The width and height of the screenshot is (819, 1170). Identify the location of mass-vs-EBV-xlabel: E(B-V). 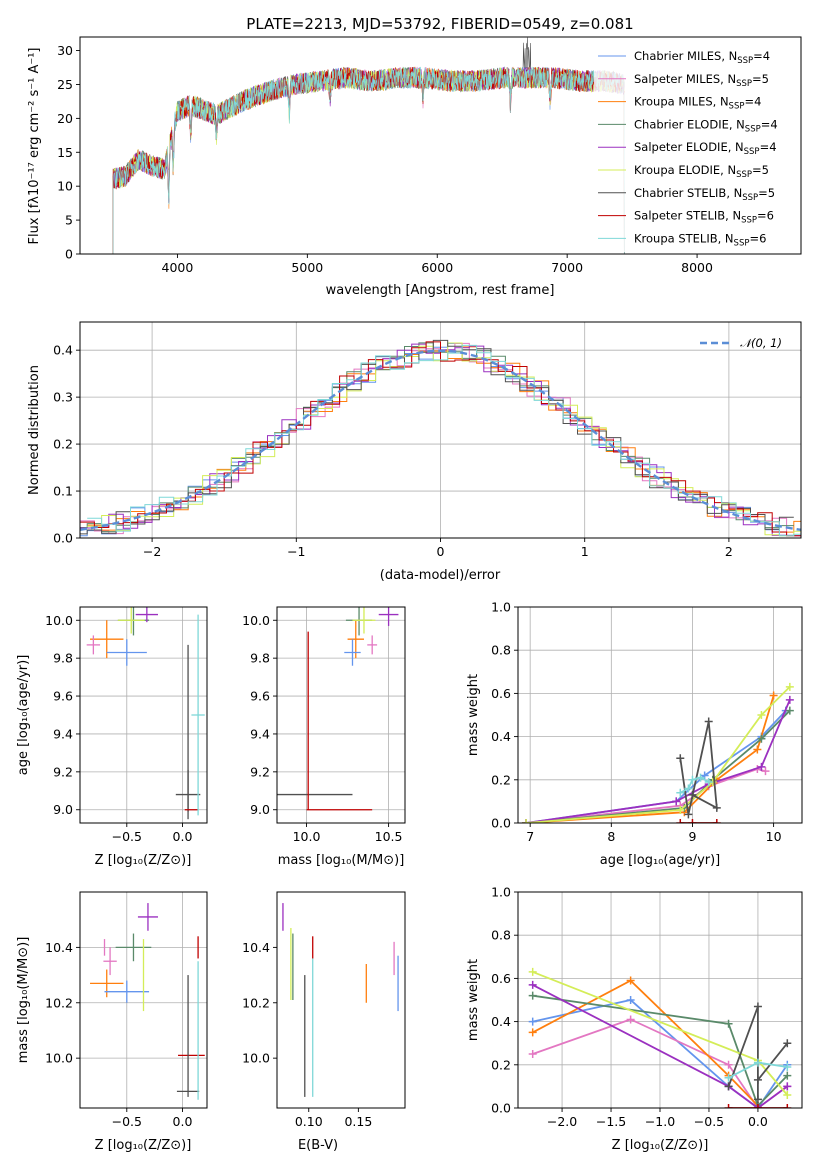
(318, 1145).